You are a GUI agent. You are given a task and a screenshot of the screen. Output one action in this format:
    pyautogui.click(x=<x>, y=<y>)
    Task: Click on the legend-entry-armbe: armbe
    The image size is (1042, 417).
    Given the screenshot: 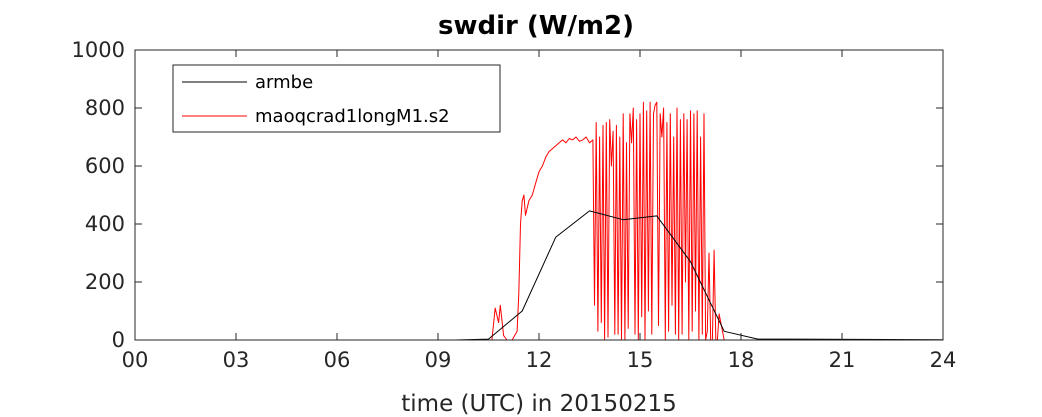 What is the action you would take?
    pyautogui.click(x=284, y=82)
    